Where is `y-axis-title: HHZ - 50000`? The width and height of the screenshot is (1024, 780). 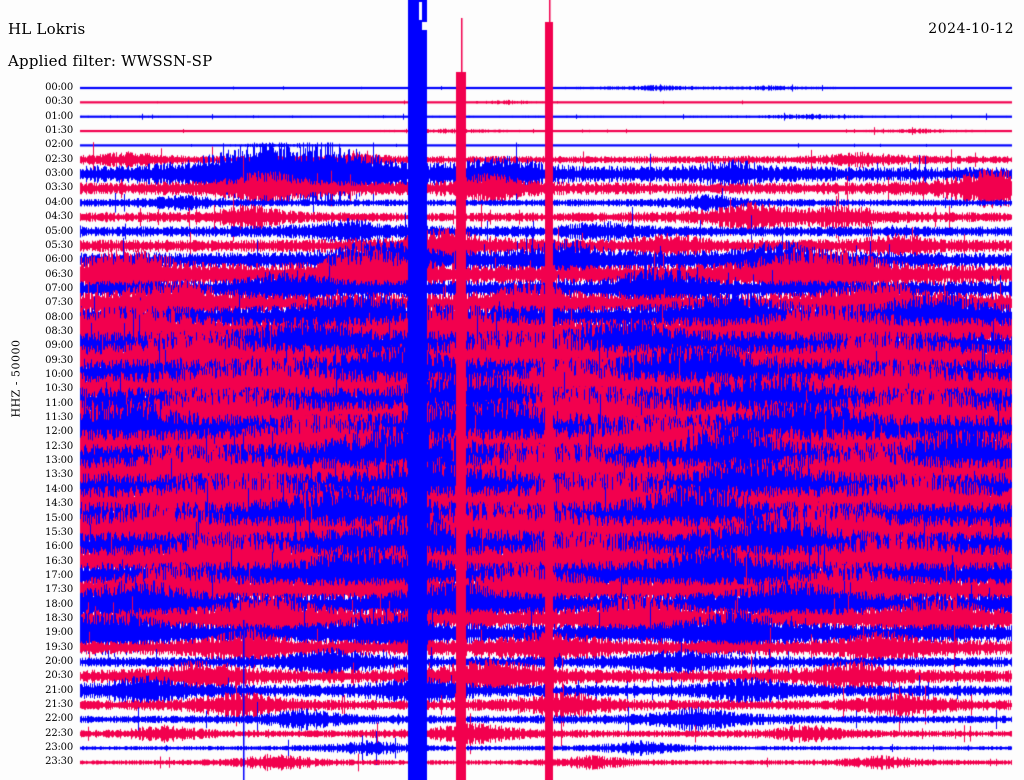
y-axis-title: HHZ - 50000 is located at coordinates (16, 378).